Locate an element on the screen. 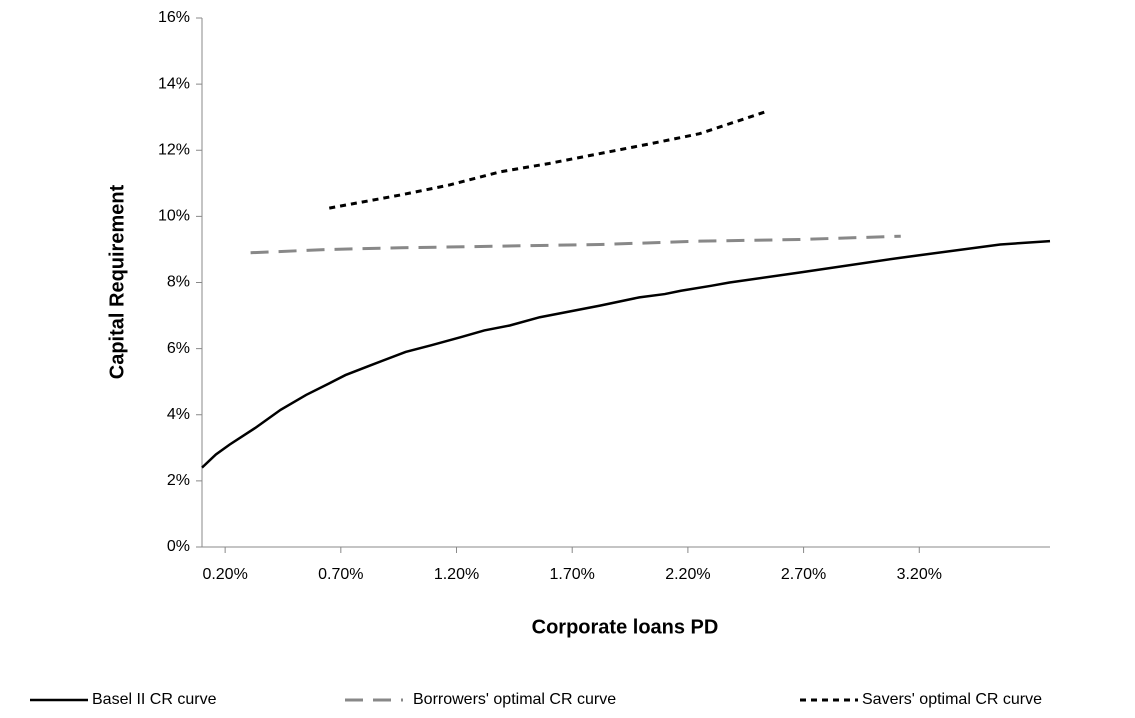 Image resolution: width=1135 pixels, height=718 pixels. x-tick-label: 2.20% is located at coordinates (687, 574).